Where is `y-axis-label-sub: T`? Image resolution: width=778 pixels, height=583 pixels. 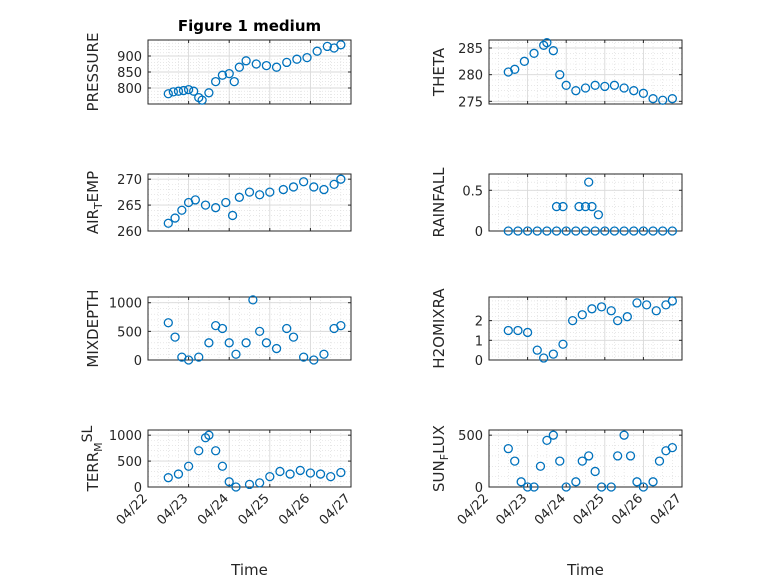
y-axis-label-sub: T is located at coordinates (98, 206).